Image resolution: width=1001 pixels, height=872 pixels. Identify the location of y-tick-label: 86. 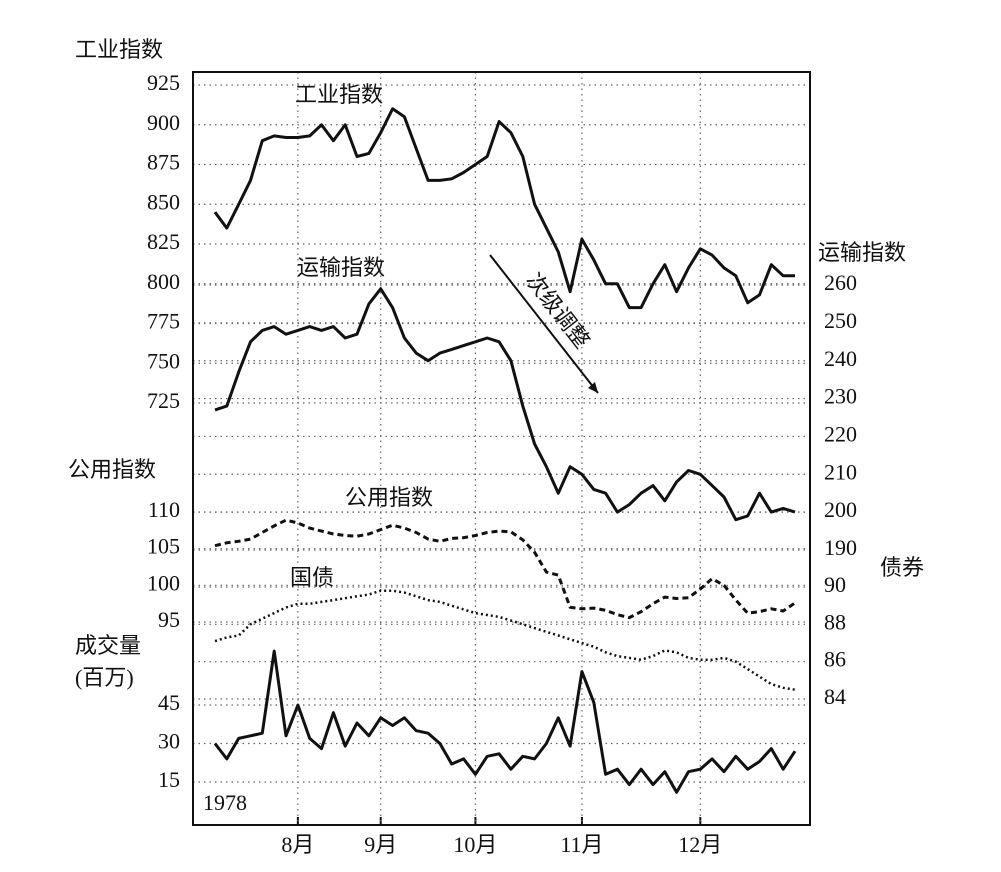
(835, 659).